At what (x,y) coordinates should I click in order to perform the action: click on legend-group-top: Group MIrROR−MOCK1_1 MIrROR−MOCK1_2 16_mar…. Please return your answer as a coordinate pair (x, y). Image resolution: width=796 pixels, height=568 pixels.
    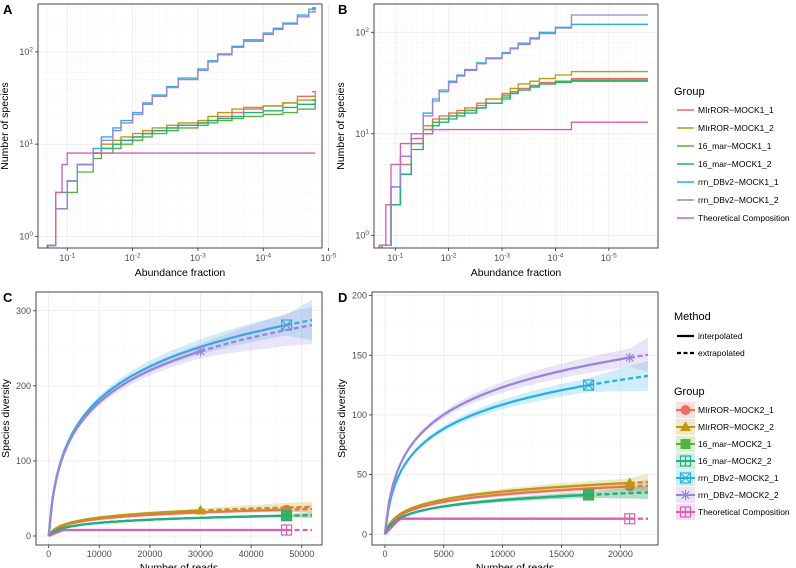
    Looking at the image, I should click on (732, 154).